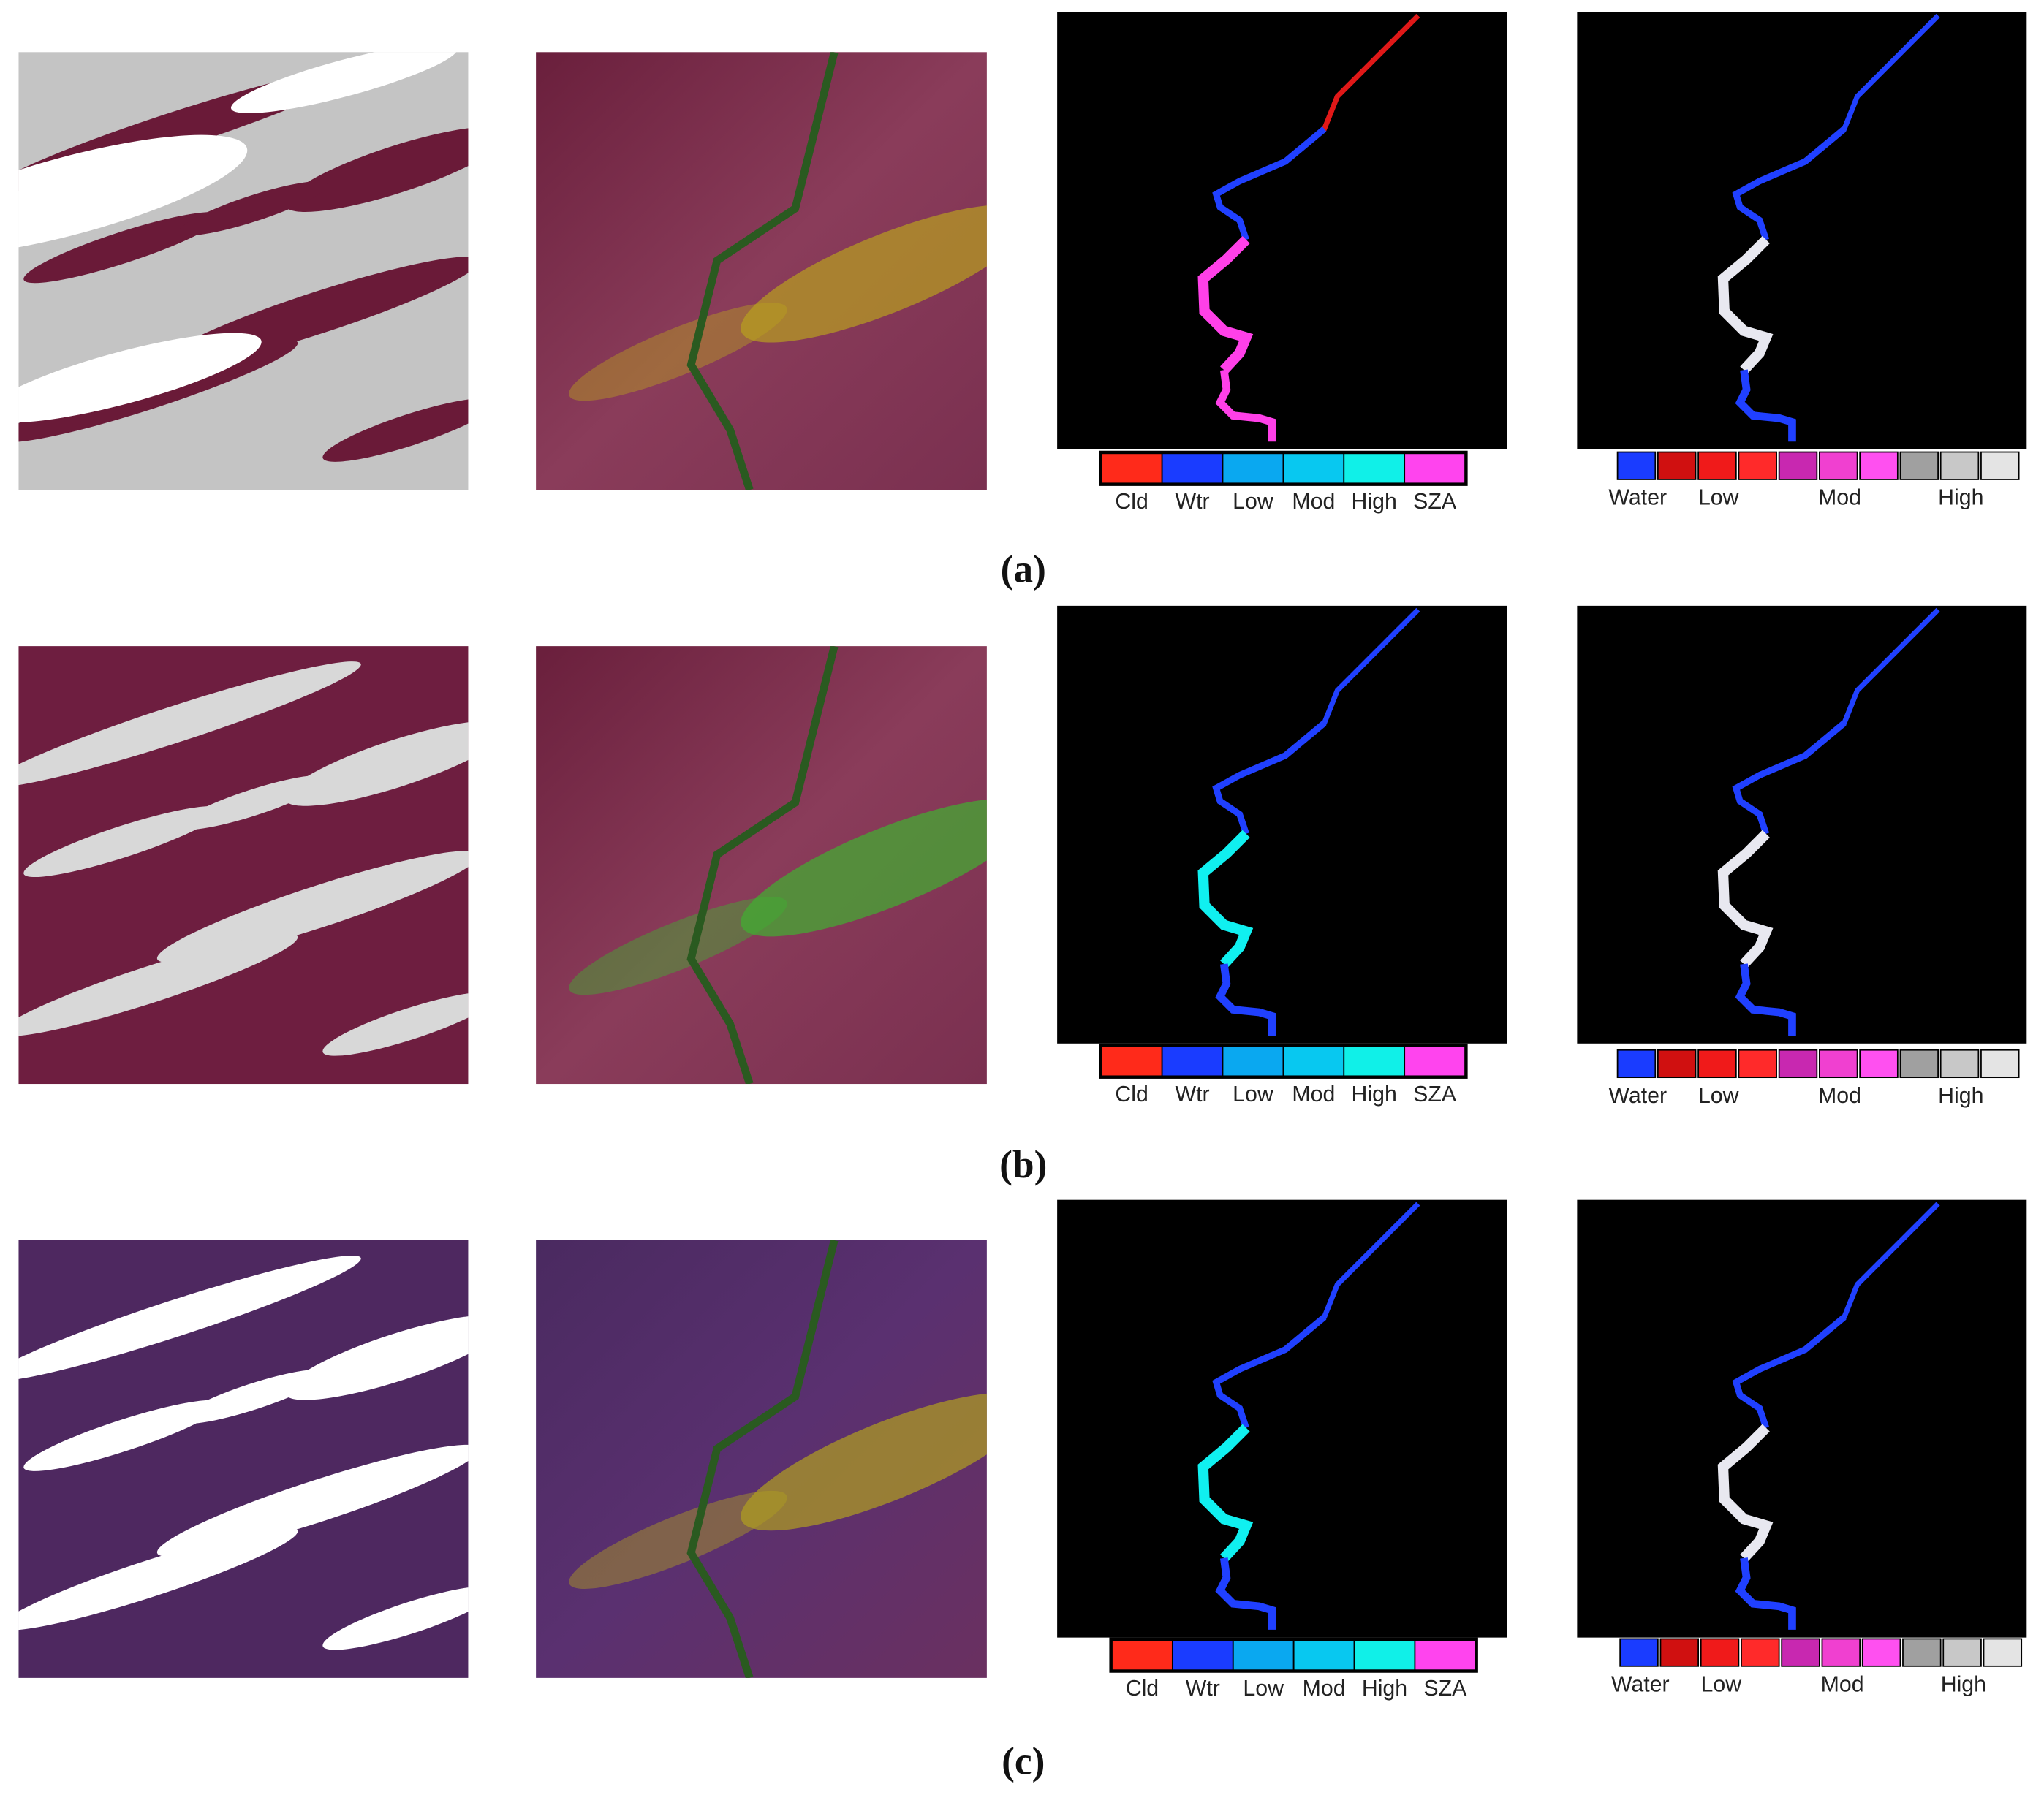 Image resolution: width=2044 pixels, height=1803 pixels. I want to click on legend-label: Wtr, so click(1203, 1689).